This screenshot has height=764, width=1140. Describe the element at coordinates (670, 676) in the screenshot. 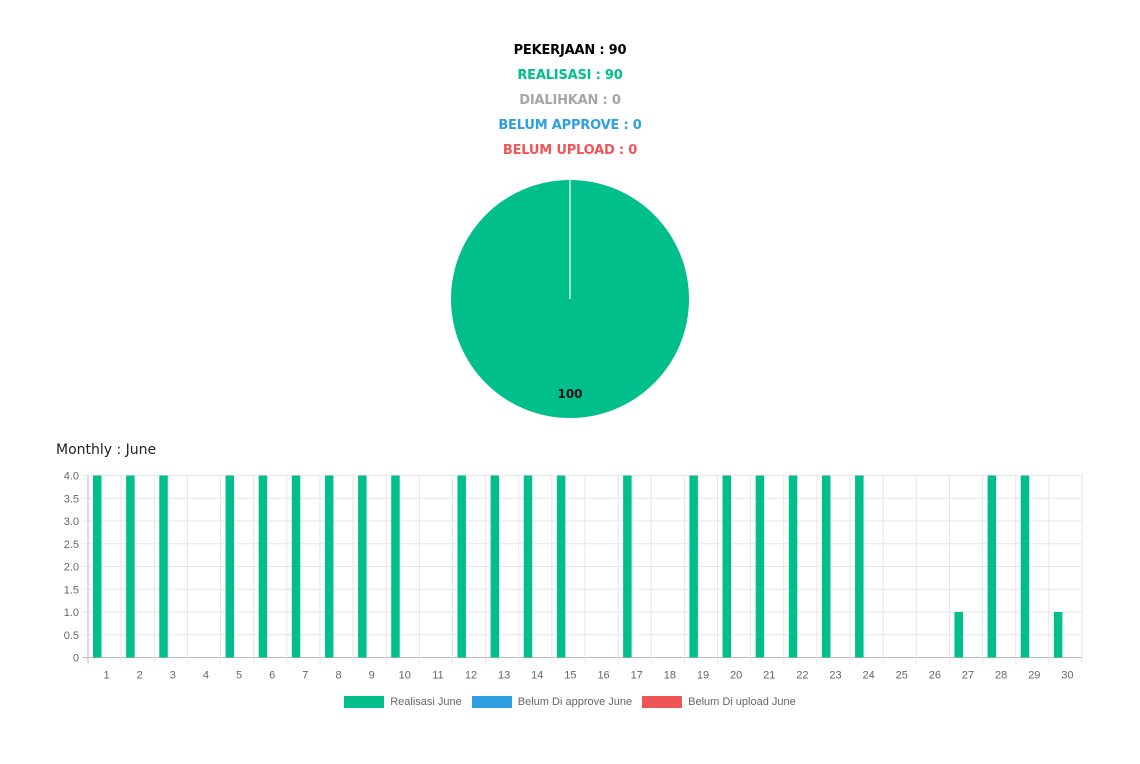

I see `x-tick-label: 18` at that location.